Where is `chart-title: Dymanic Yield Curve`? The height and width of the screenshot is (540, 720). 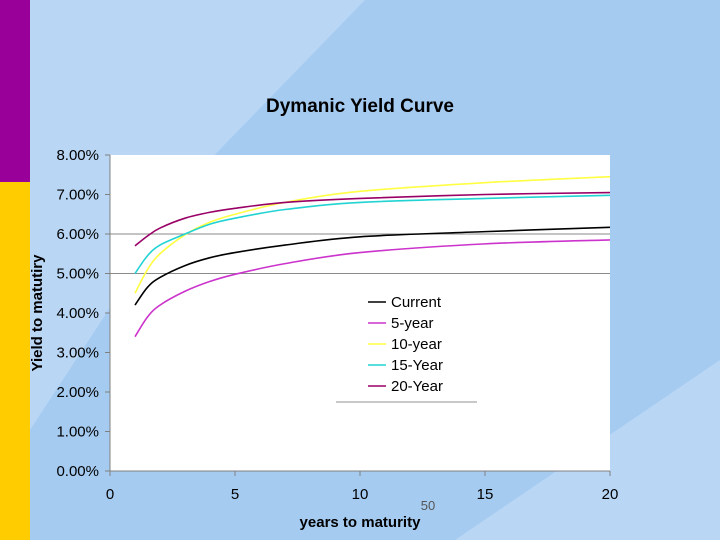
chart-title: Dymanic Yield Curve is located at coordinates (360, 106).